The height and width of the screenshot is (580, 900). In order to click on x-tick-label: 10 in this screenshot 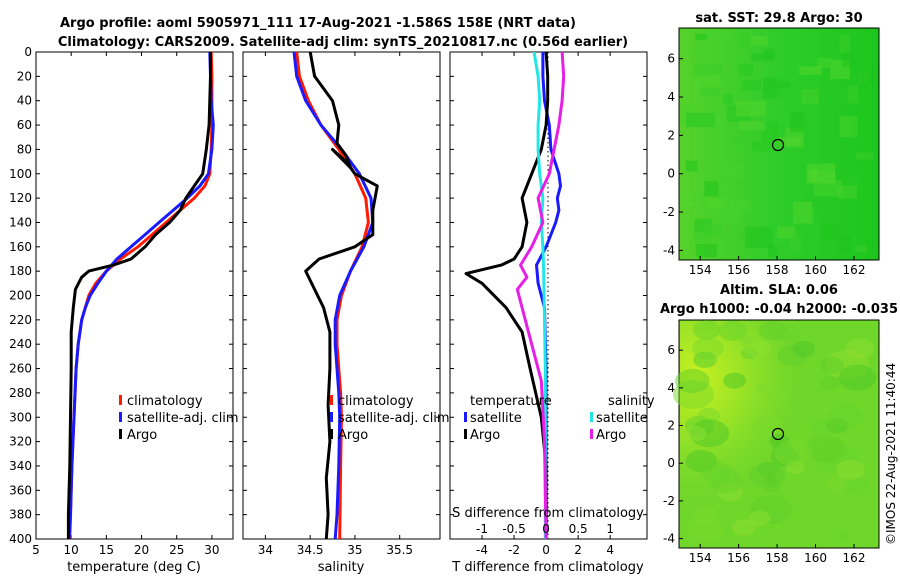, I will do `click(71, 550)`.